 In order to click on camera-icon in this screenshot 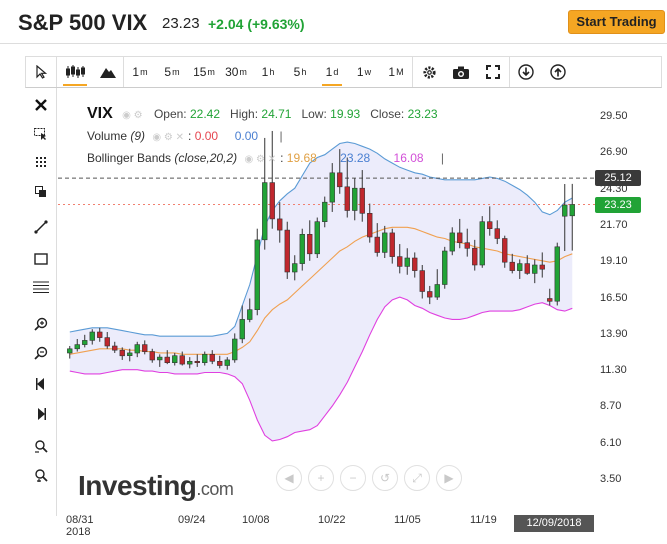, I will do `click(461, 72)`.